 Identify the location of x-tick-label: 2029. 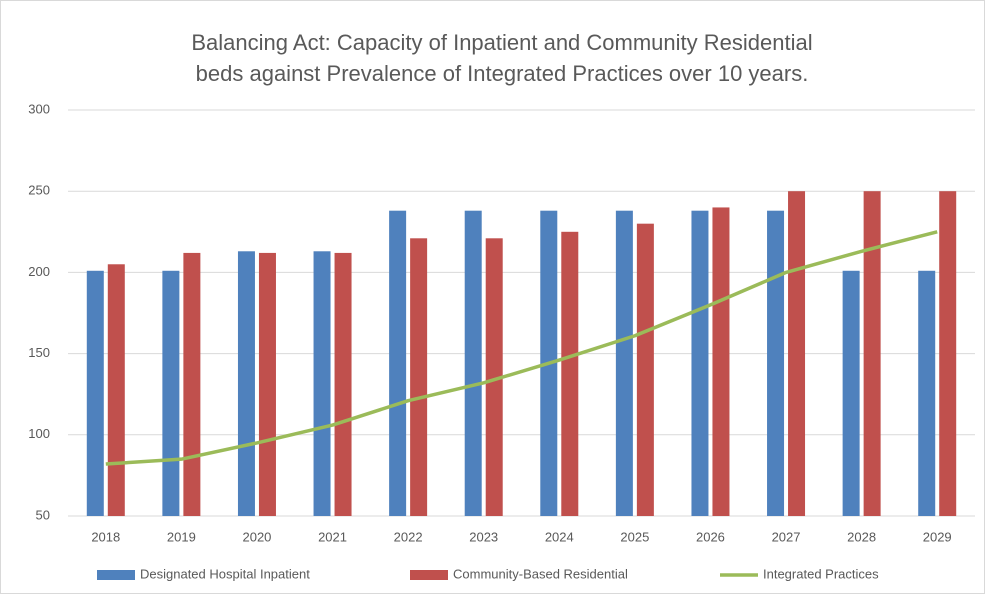
(937, 536).